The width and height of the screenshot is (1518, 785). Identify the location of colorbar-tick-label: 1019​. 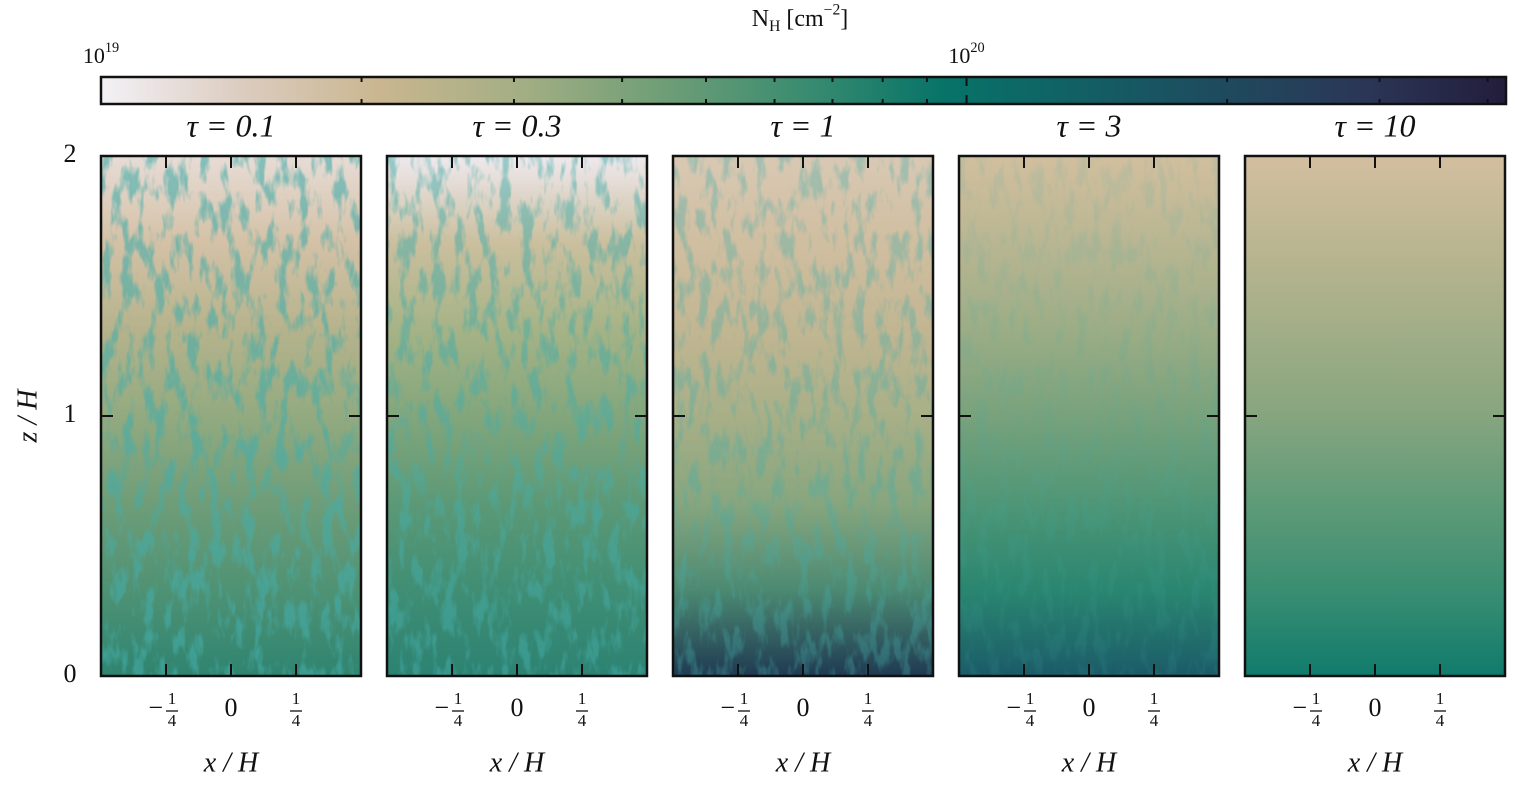
(101, 54).